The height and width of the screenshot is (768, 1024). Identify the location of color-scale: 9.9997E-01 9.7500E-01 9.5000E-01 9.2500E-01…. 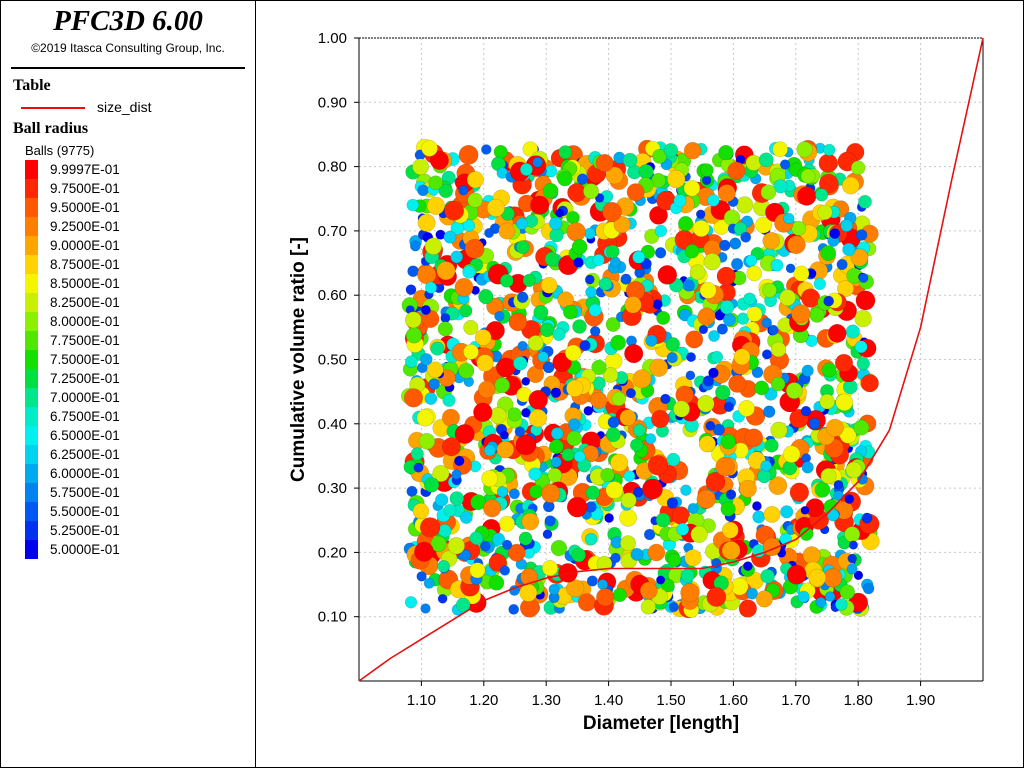
(125, 359).